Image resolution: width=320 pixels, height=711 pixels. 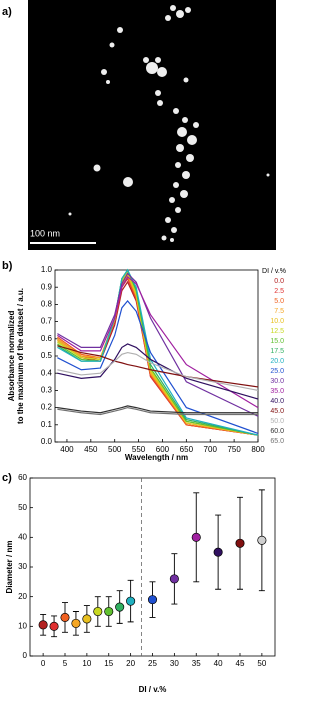 I want to click on panel-label: b), so click(x=7, y=266).